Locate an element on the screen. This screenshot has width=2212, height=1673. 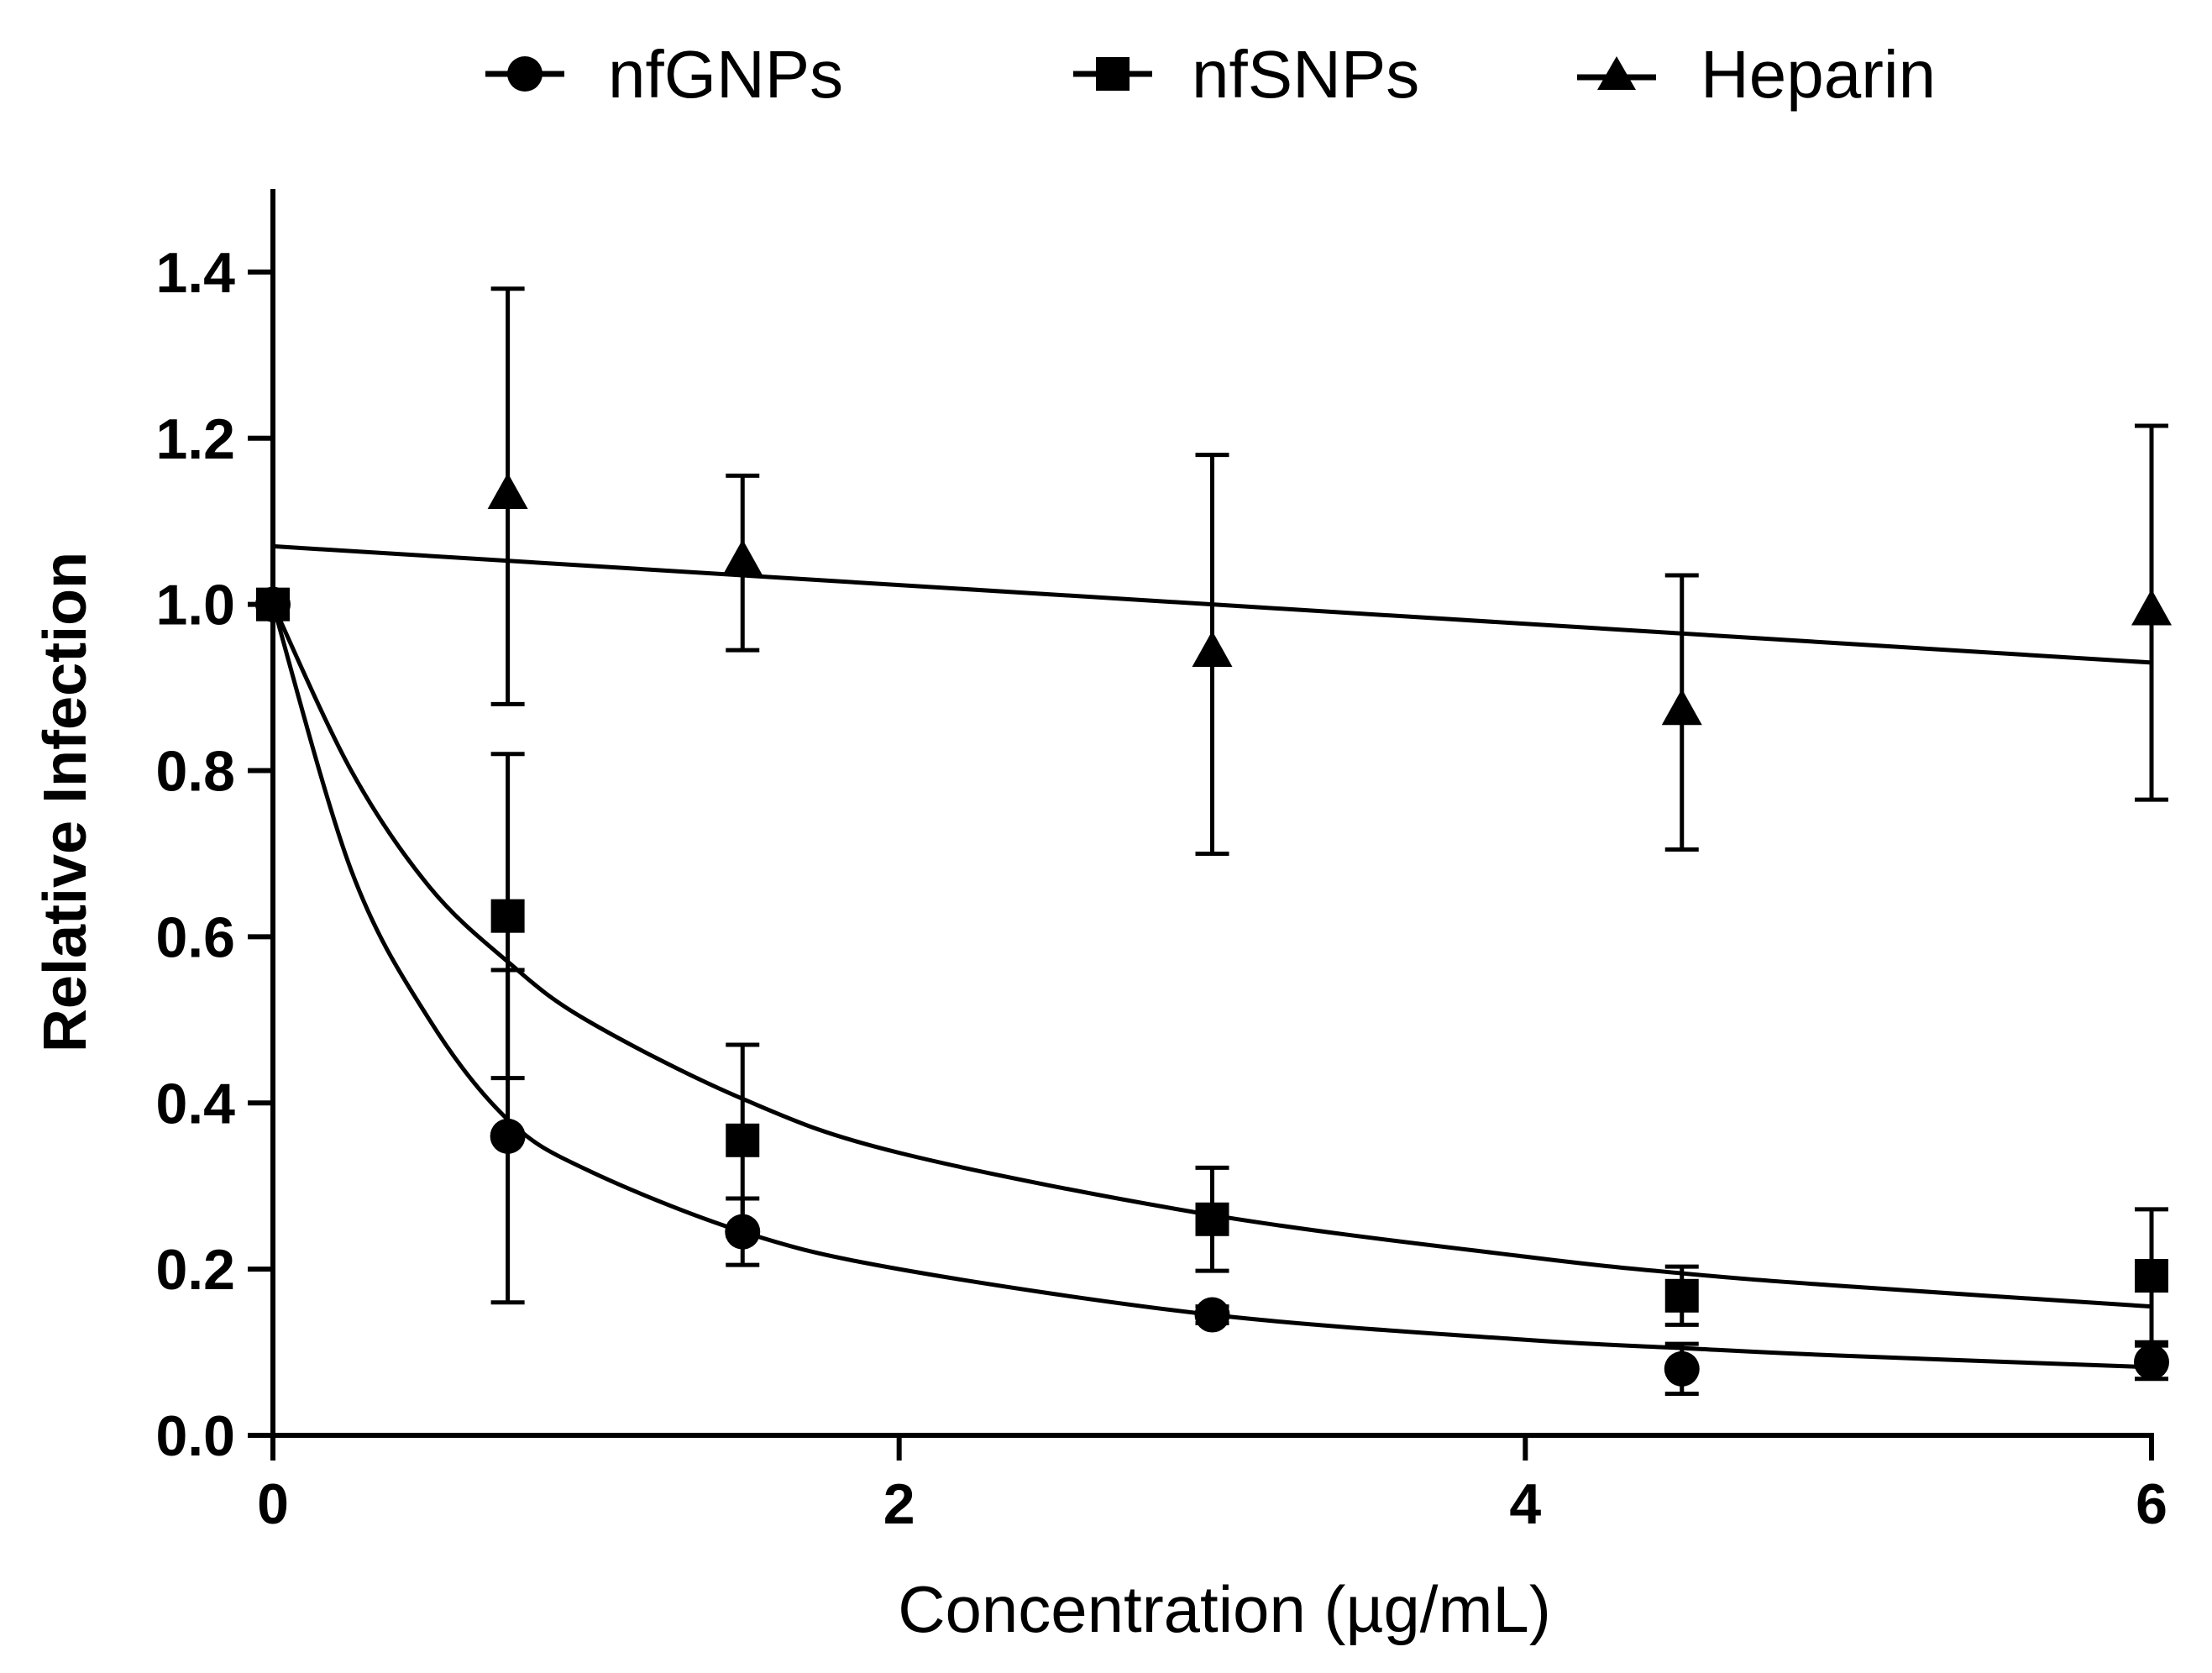
x-axis-title: Concentration (µg/mL) is located at coordinates (1224, 1609).